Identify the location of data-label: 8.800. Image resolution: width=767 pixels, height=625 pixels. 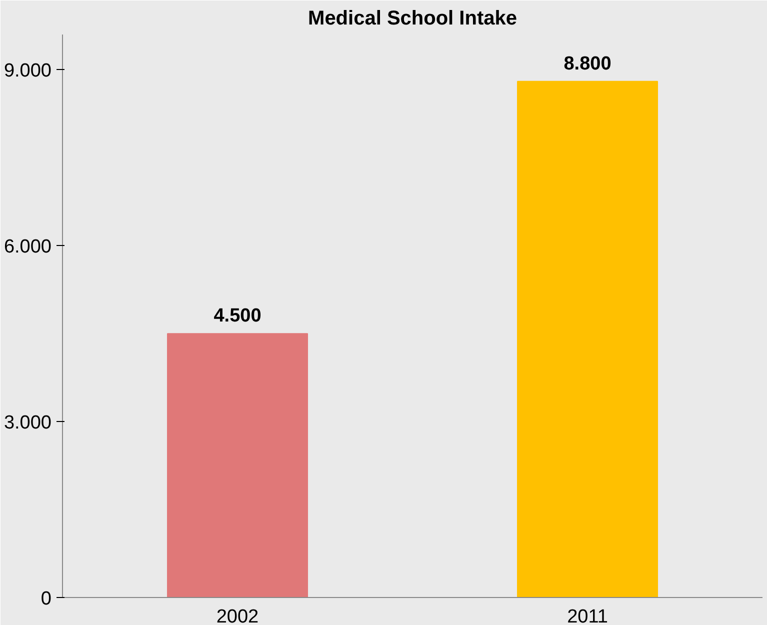
(588, 63).